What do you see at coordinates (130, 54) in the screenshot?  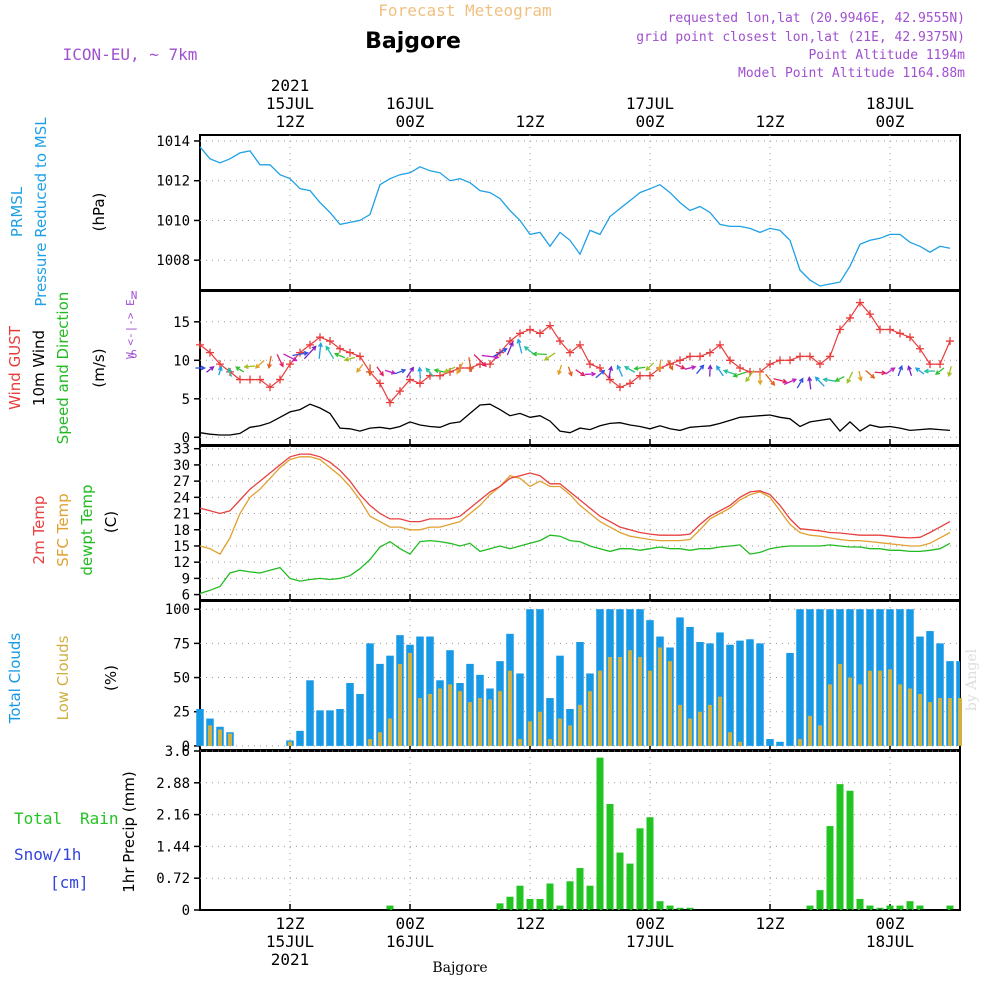 I see `model-label: ICON-EU, ~ 7km` at bounding box center [130, 54].